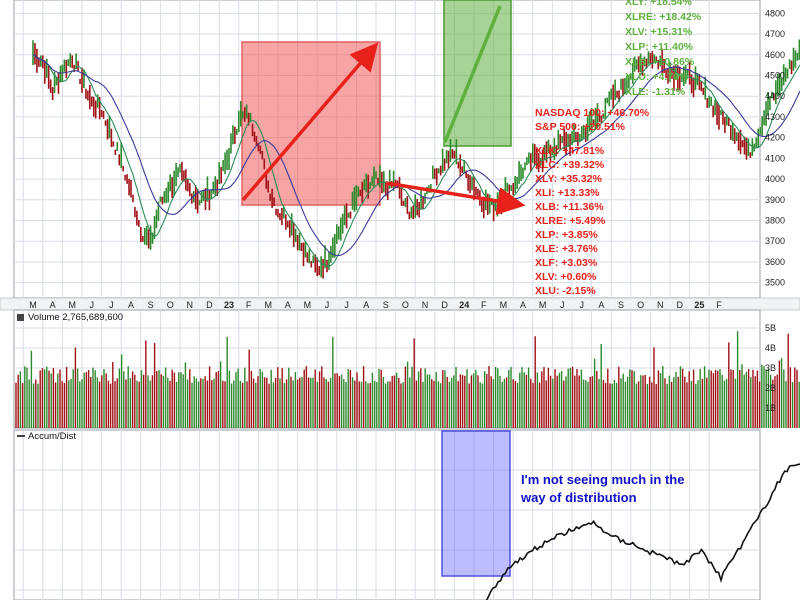 The width and height of the screenshot is (800, 605). Describe the element at coordinates (566, 277) in the screenshot. I see `red-sector-label: XLV: +0.60%` at that location.